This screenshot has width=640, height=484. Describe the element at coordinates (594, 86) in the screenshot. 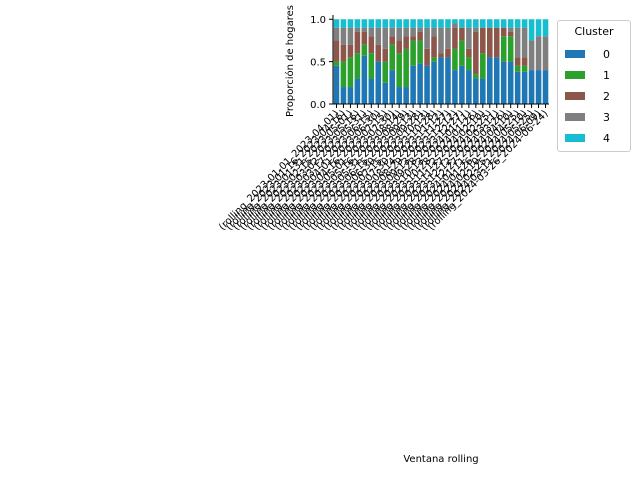

I see `legend: Cluster 0 1 2 3 4` at that location.